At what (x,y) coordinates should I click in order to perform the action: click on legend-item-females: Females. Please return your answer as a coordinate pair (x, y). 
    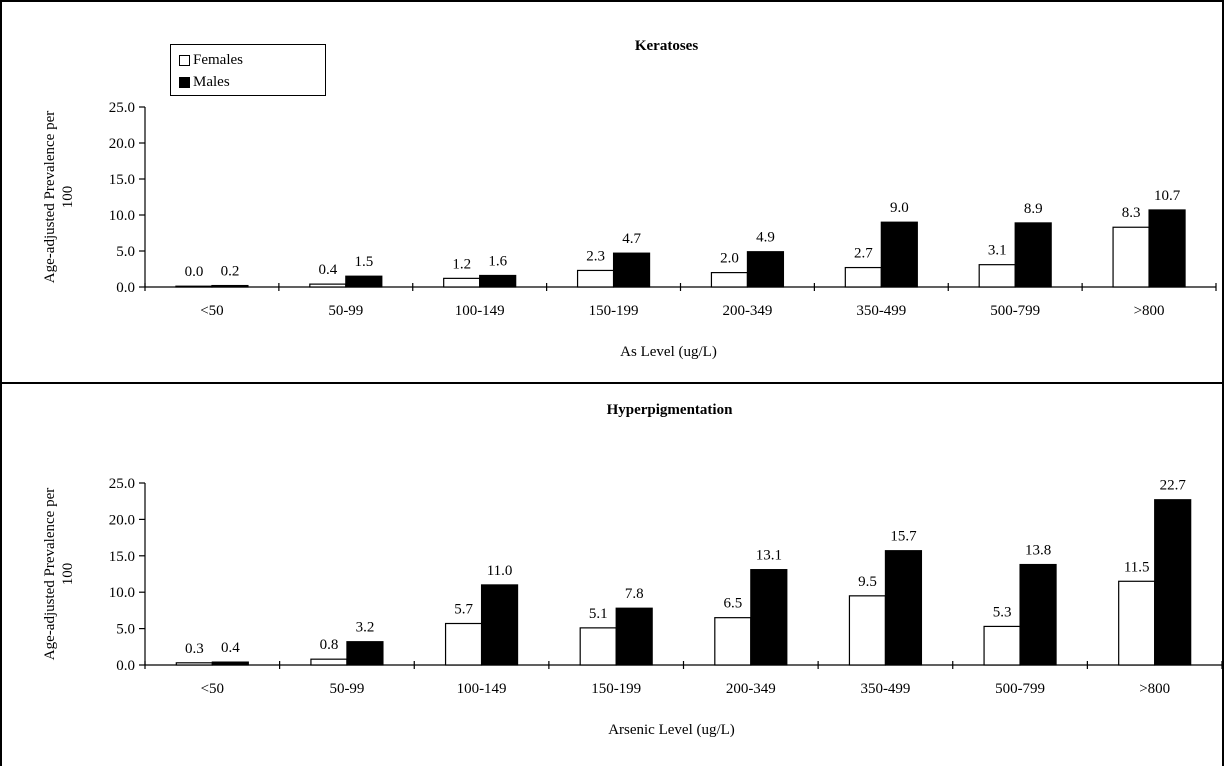
    Looking at the image, I should click on (248, 60).